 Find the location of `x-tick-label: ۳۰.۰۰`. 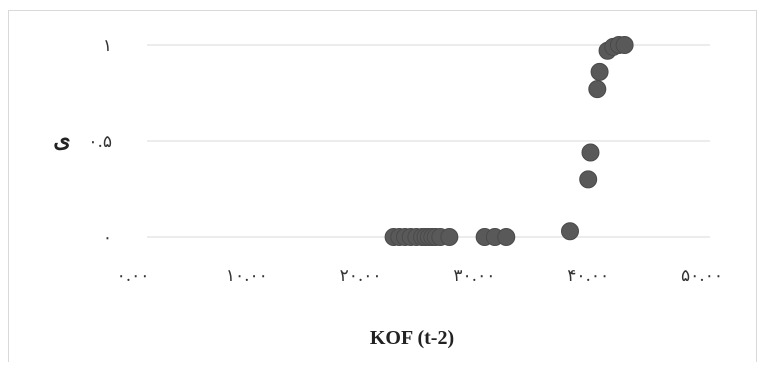

x-tick-label: ۳۰.۰۰ is located at coordinates (474, 276).